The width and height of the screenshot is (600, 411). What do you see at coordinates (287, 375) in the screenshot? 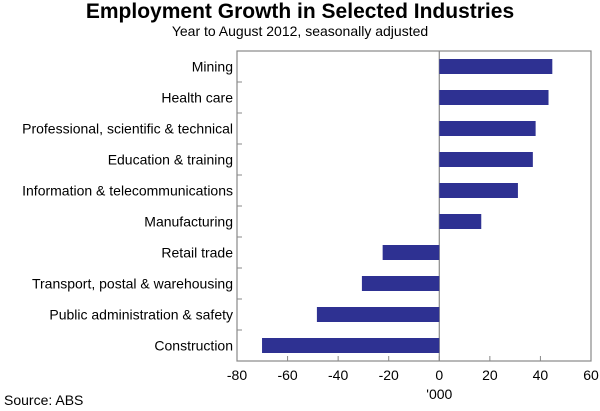
I see `x-tick-label: -60` at bounding box center [287, 375].